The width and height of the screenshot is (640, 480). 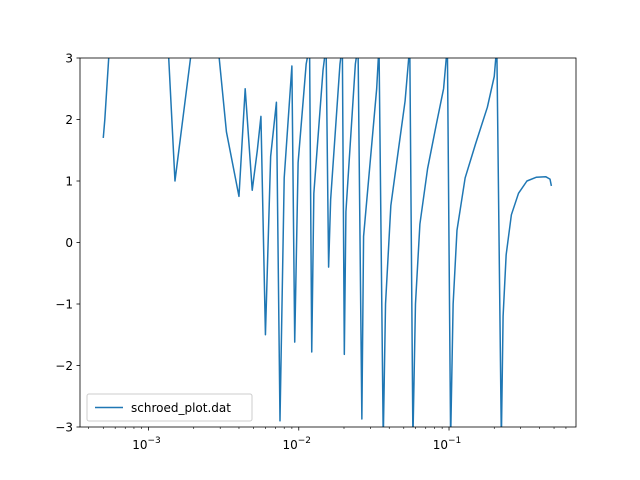 What do you see at coordinates (447, 444) in the screenshot?
I see `x-tick-label: 10⁻¹` at bounding box center [447, 444].